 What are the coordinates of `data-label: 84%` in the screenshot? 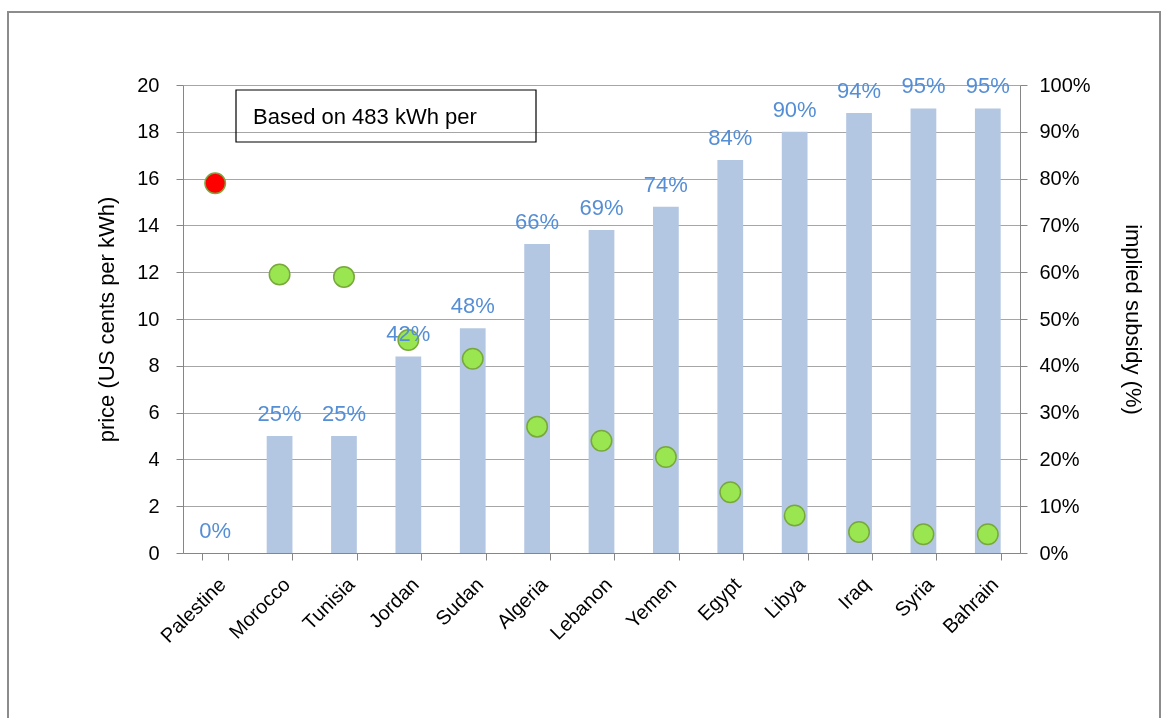 It's located at (730, 137).